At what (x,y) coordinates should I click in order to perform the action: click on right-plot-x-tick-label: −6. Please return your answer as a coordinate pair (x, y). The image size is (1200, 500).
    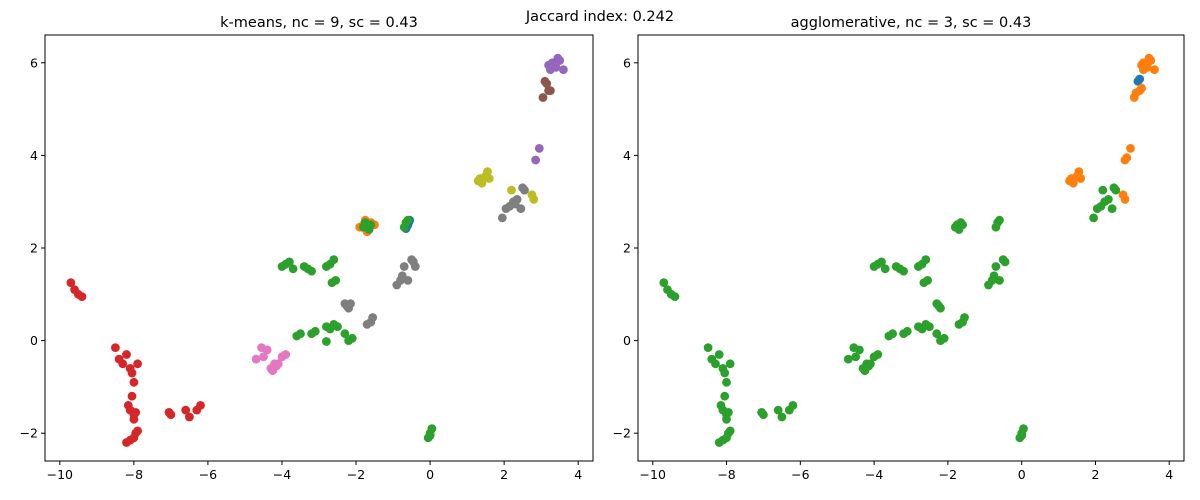
    Looking at the image, I should click on (800, 474).